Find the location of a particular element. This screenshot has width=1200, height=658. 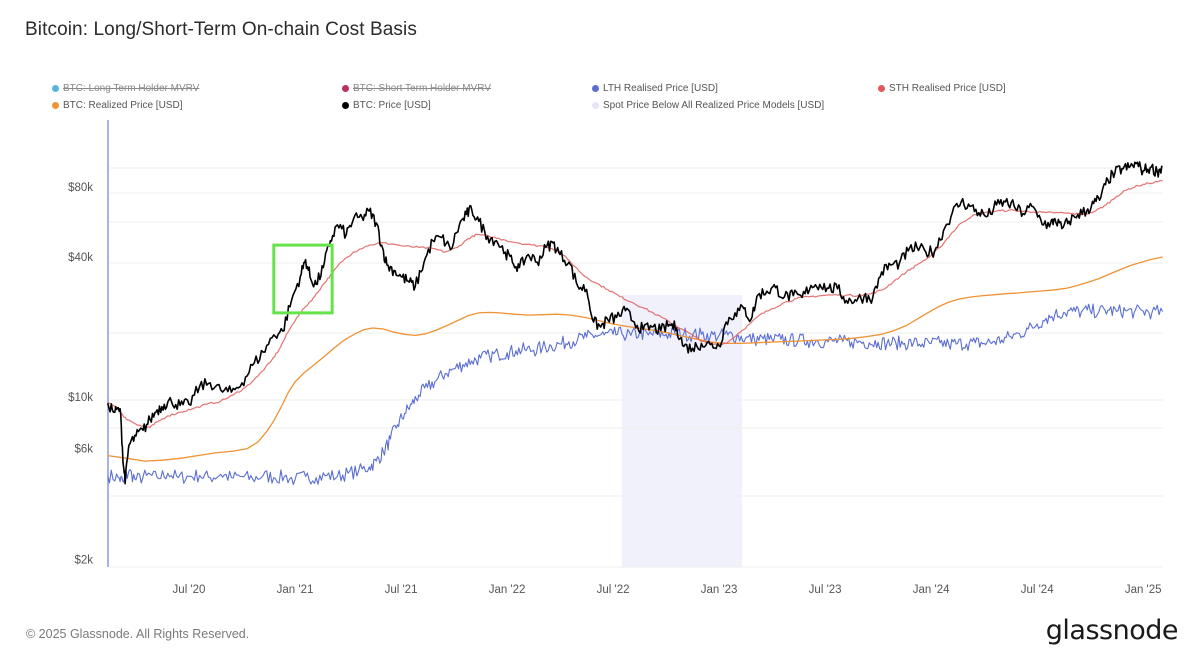

y-tick-label: $6k is located at coordinates (83, 450).